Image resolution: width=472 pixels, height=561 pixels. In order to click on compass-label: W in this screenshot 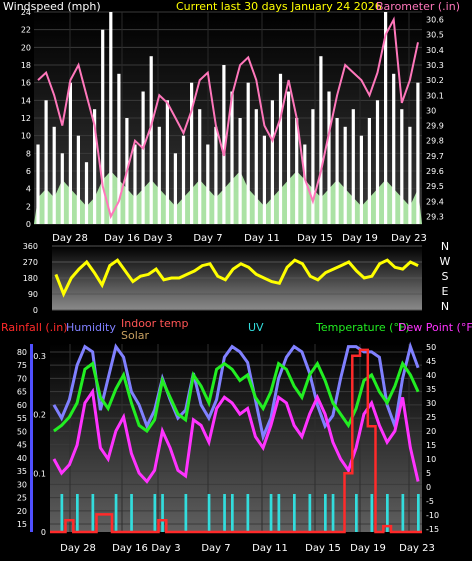, I will do `click(445, 261)`.